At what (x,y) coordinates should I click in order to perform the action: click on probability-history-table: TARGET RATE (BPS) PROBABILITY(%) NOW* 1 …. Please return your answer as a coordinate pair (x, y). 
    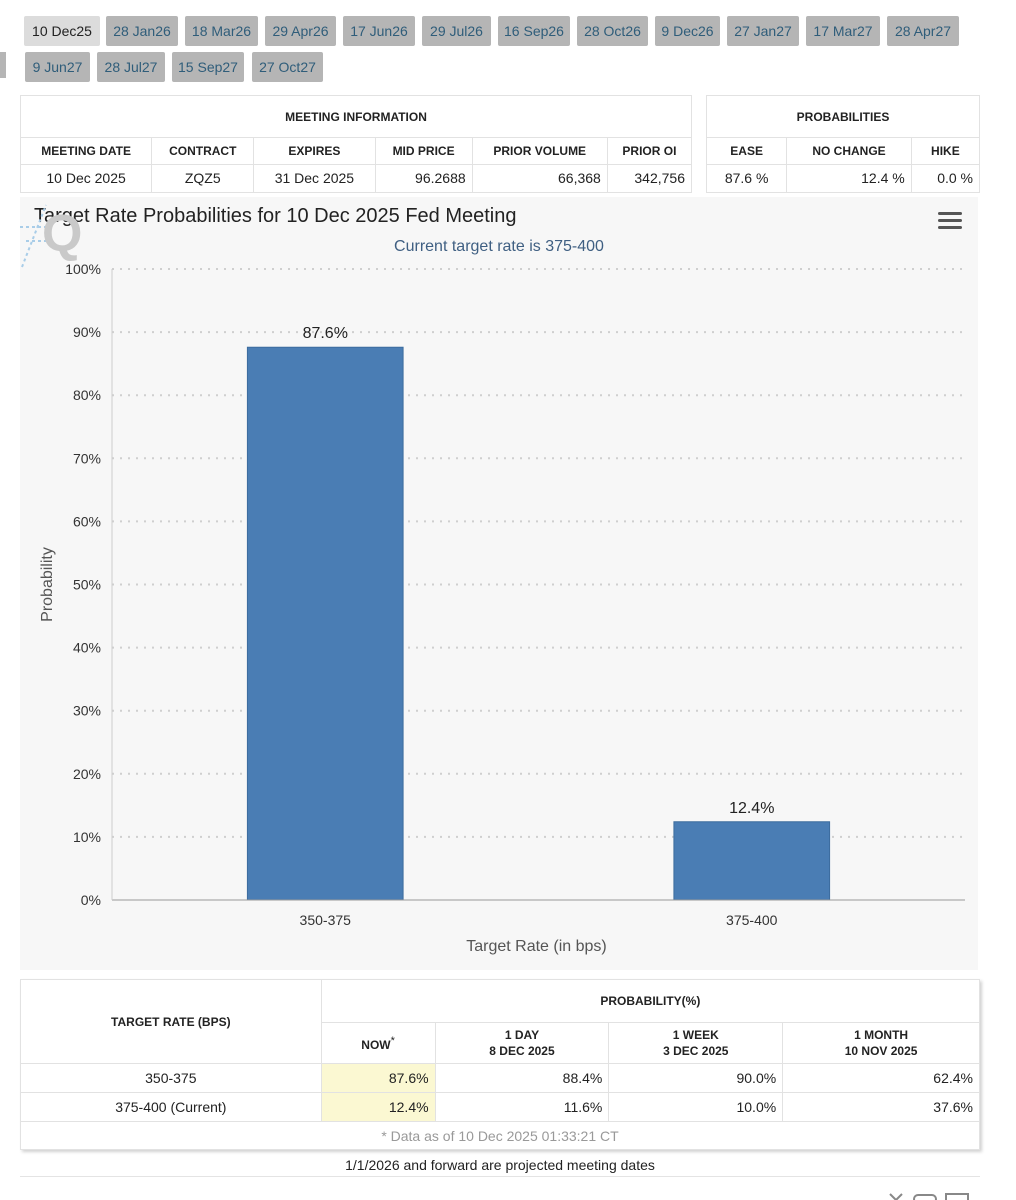
    Looking at the image, I should click on (500, 1064).